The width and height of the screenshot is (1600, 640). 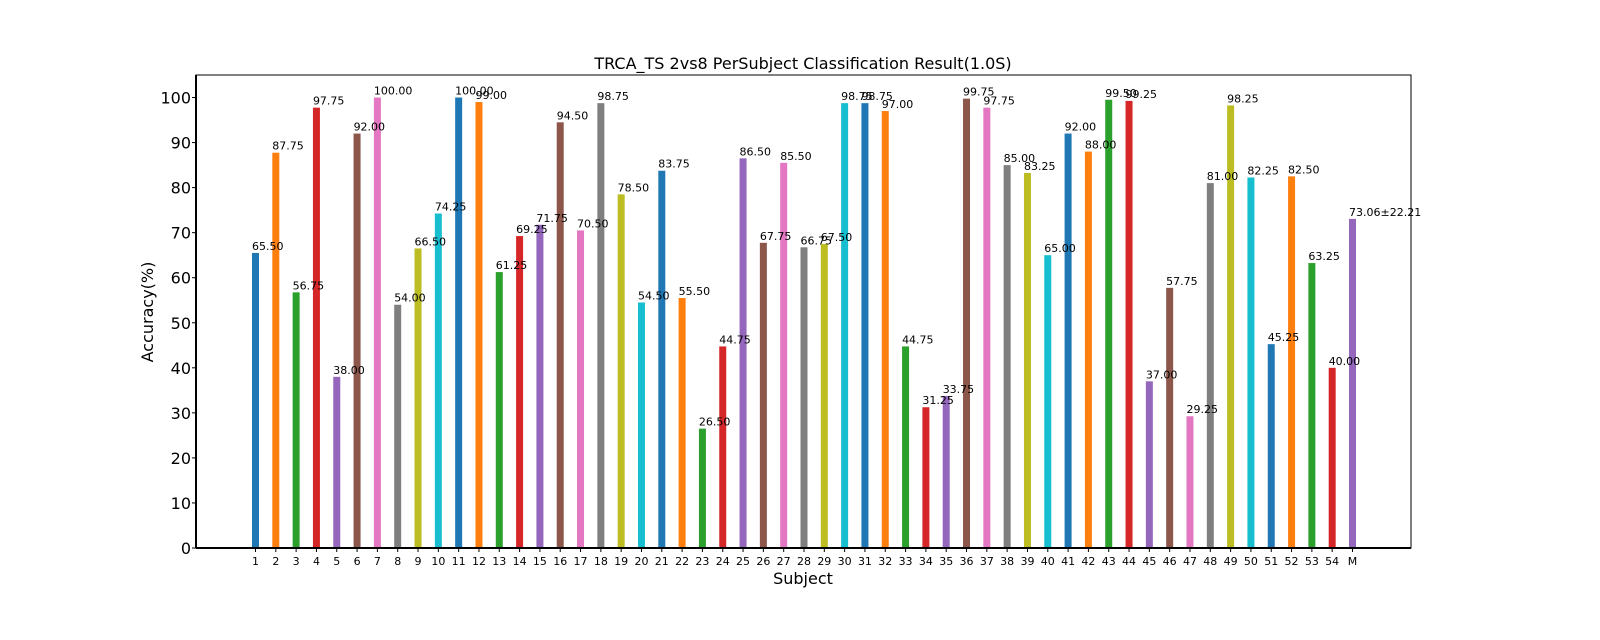 What do you see at coordinates (857, 96) in the screenshot?
I see `data-label-30: 98.75` at bounding box center [857, 96].